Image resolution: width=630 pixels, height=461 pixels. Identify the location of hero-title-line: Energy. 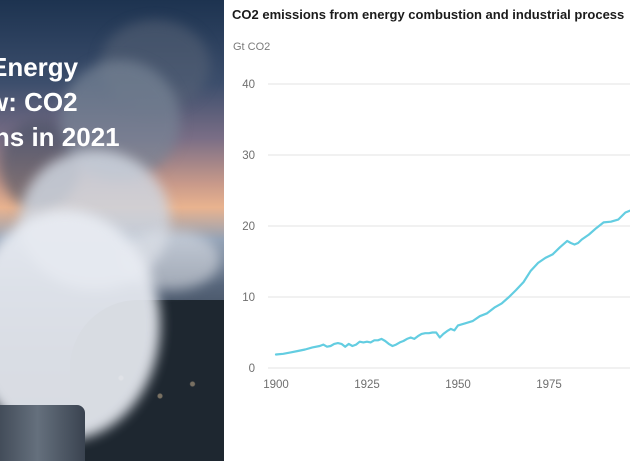
(39, 67).